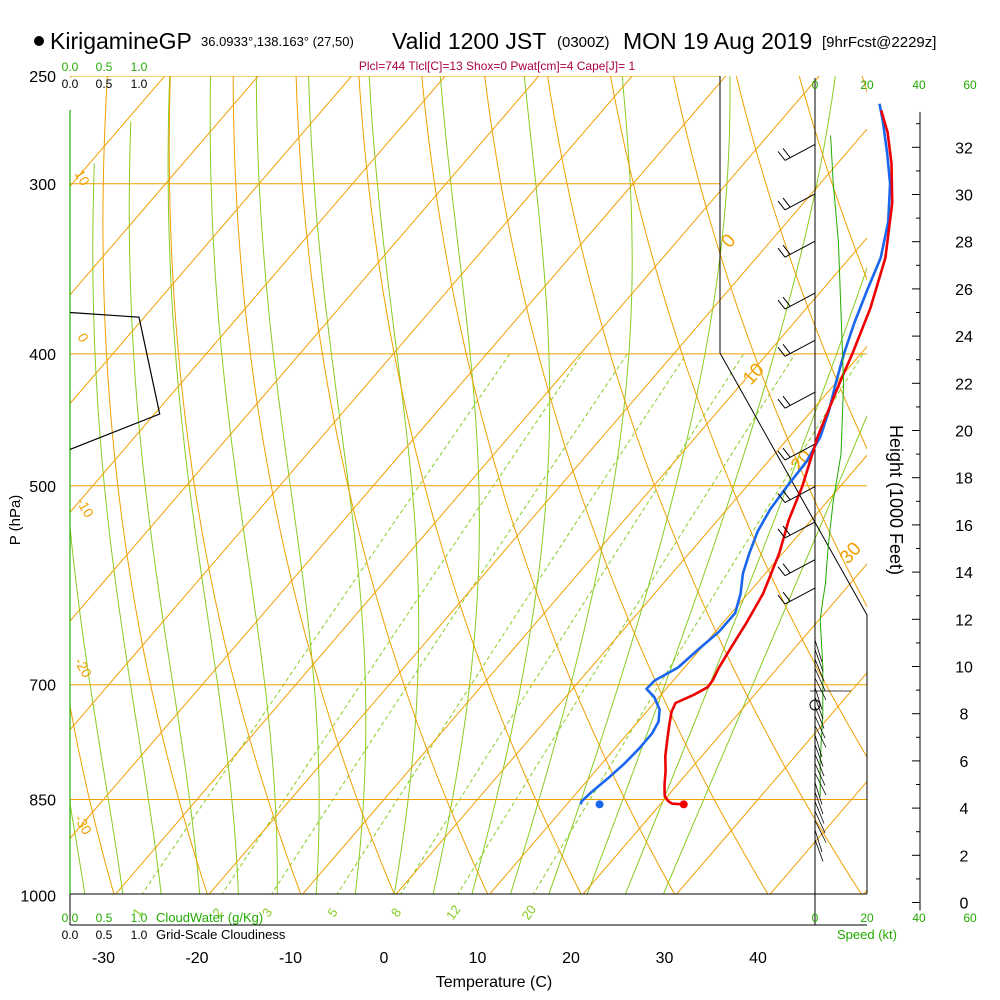 This screenshot has width=1000, height=1000. Describe the element at coordinates (867, 934) in the screenshot. I see `speed-label: Speed (kt)` at that location.